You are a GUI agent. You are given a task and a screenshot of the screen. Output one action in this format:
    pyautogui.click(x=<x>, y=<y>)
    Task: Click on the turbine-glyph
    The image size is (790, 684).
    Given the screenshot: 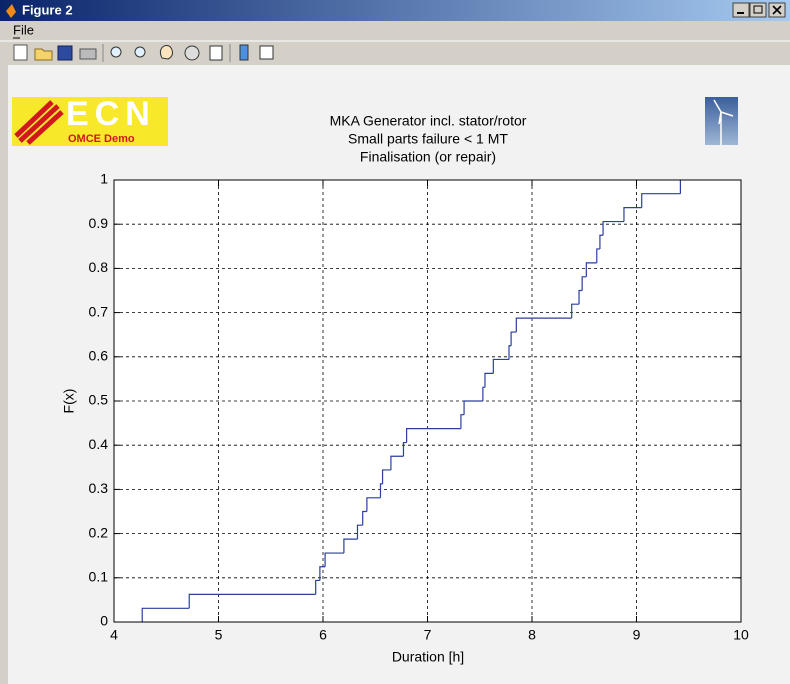 What is the action you would take?
    pyautogui.click(x=723, y=122)
    